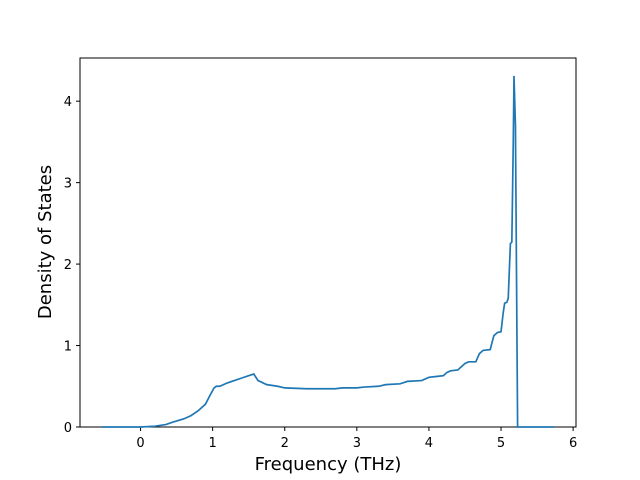 The height and width of the screenshot is (480, 640). What do you see at coordinates (45, 242) in the screenshot?
I see `y-axis-label: Density of States` at bounding box center [45, 242].